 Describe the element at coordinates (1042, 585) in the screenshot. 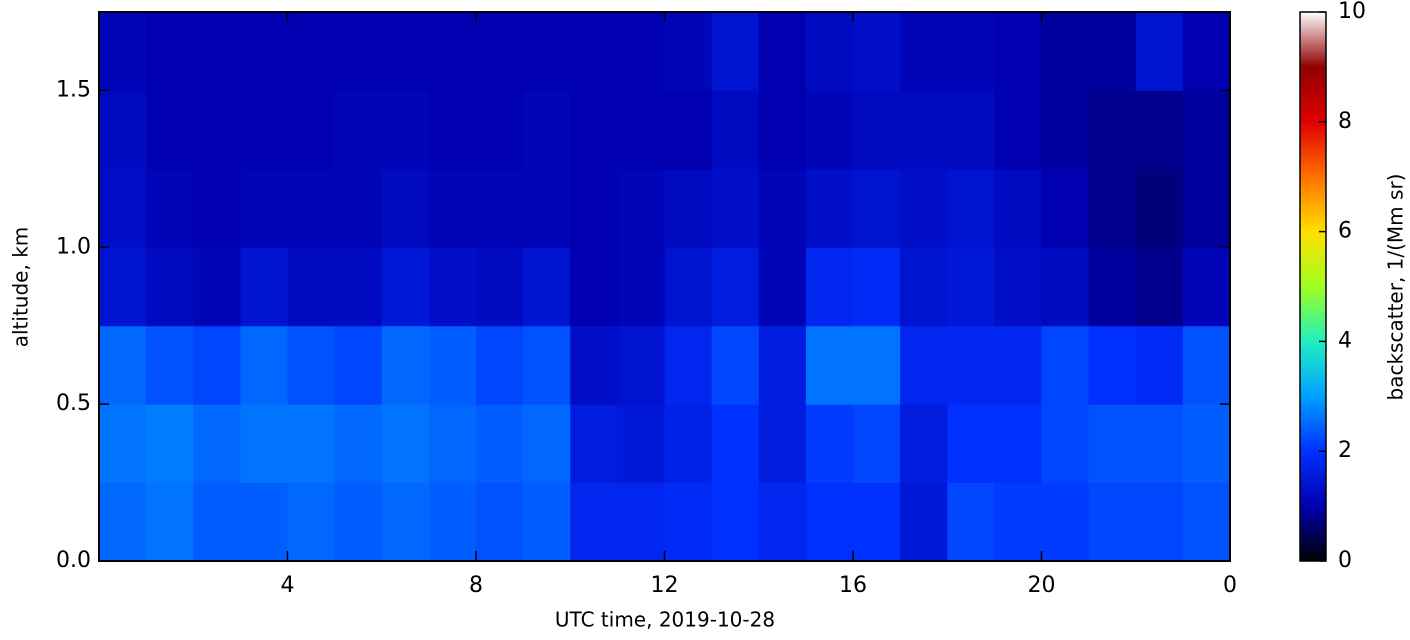

I see `x-tick-label: 20` at that location.